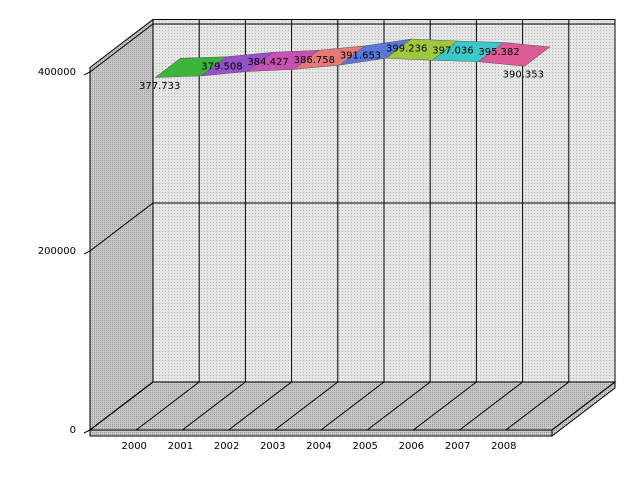 The image size is (640, 480). I want to click on x-tick-label: 2005, so click(364, 446).